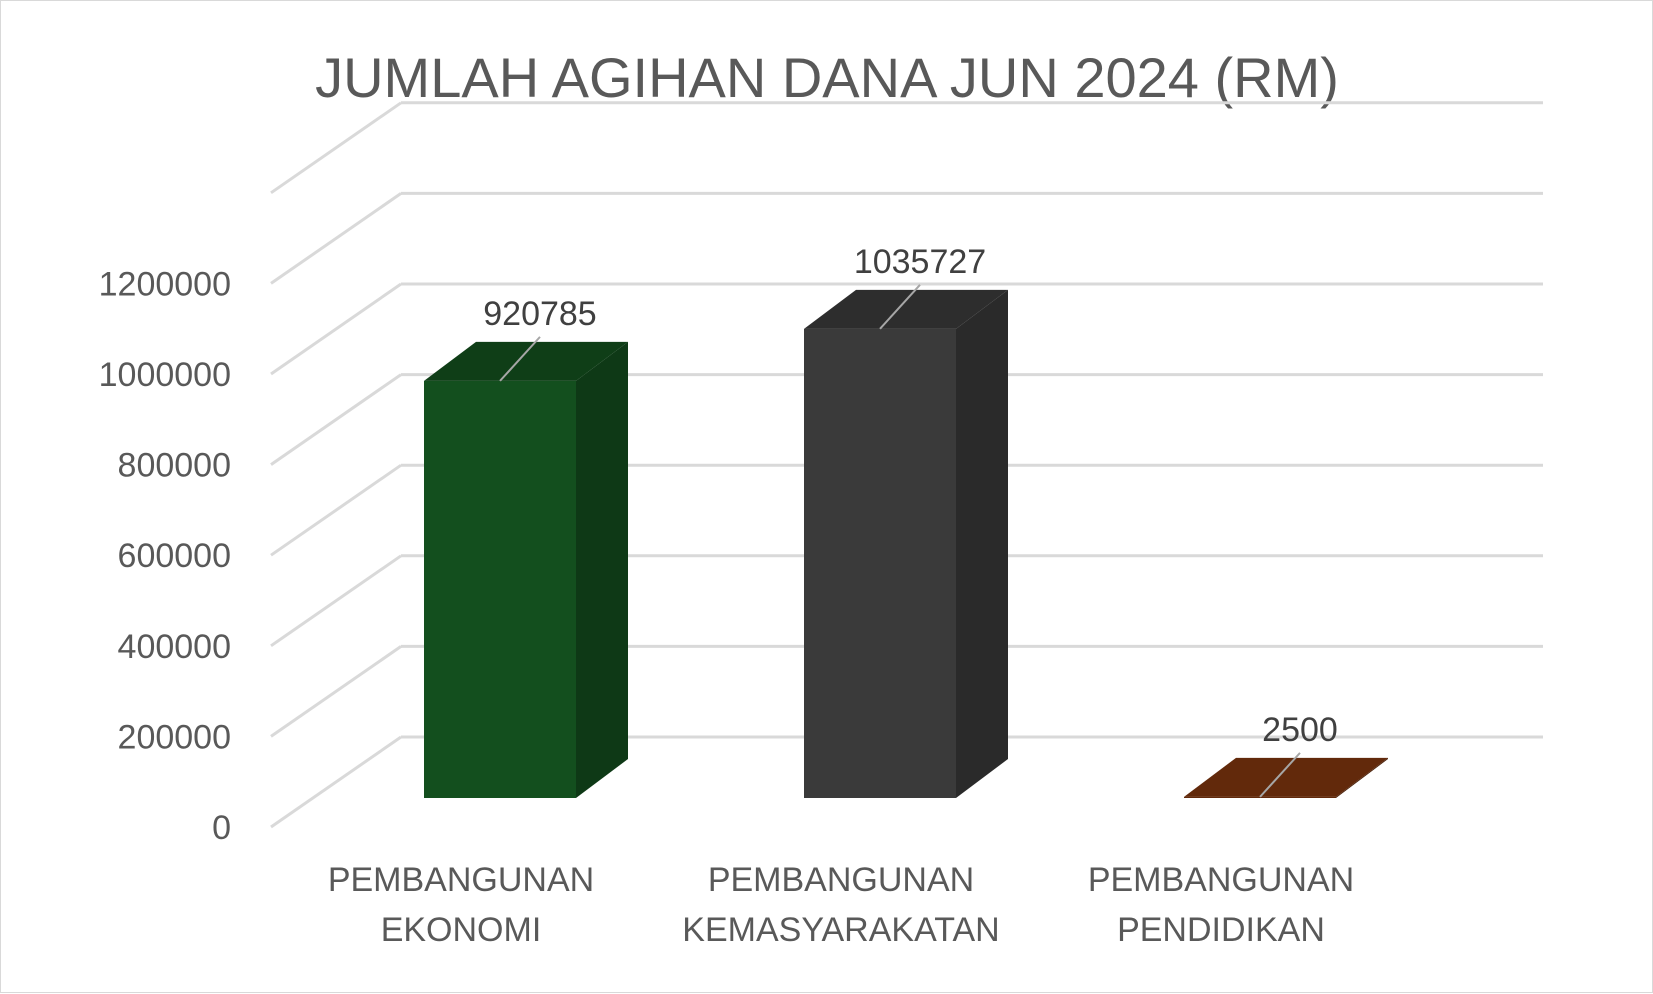  I want to click on x-category-label: PENDIDIKAN, so click(1221, 930).